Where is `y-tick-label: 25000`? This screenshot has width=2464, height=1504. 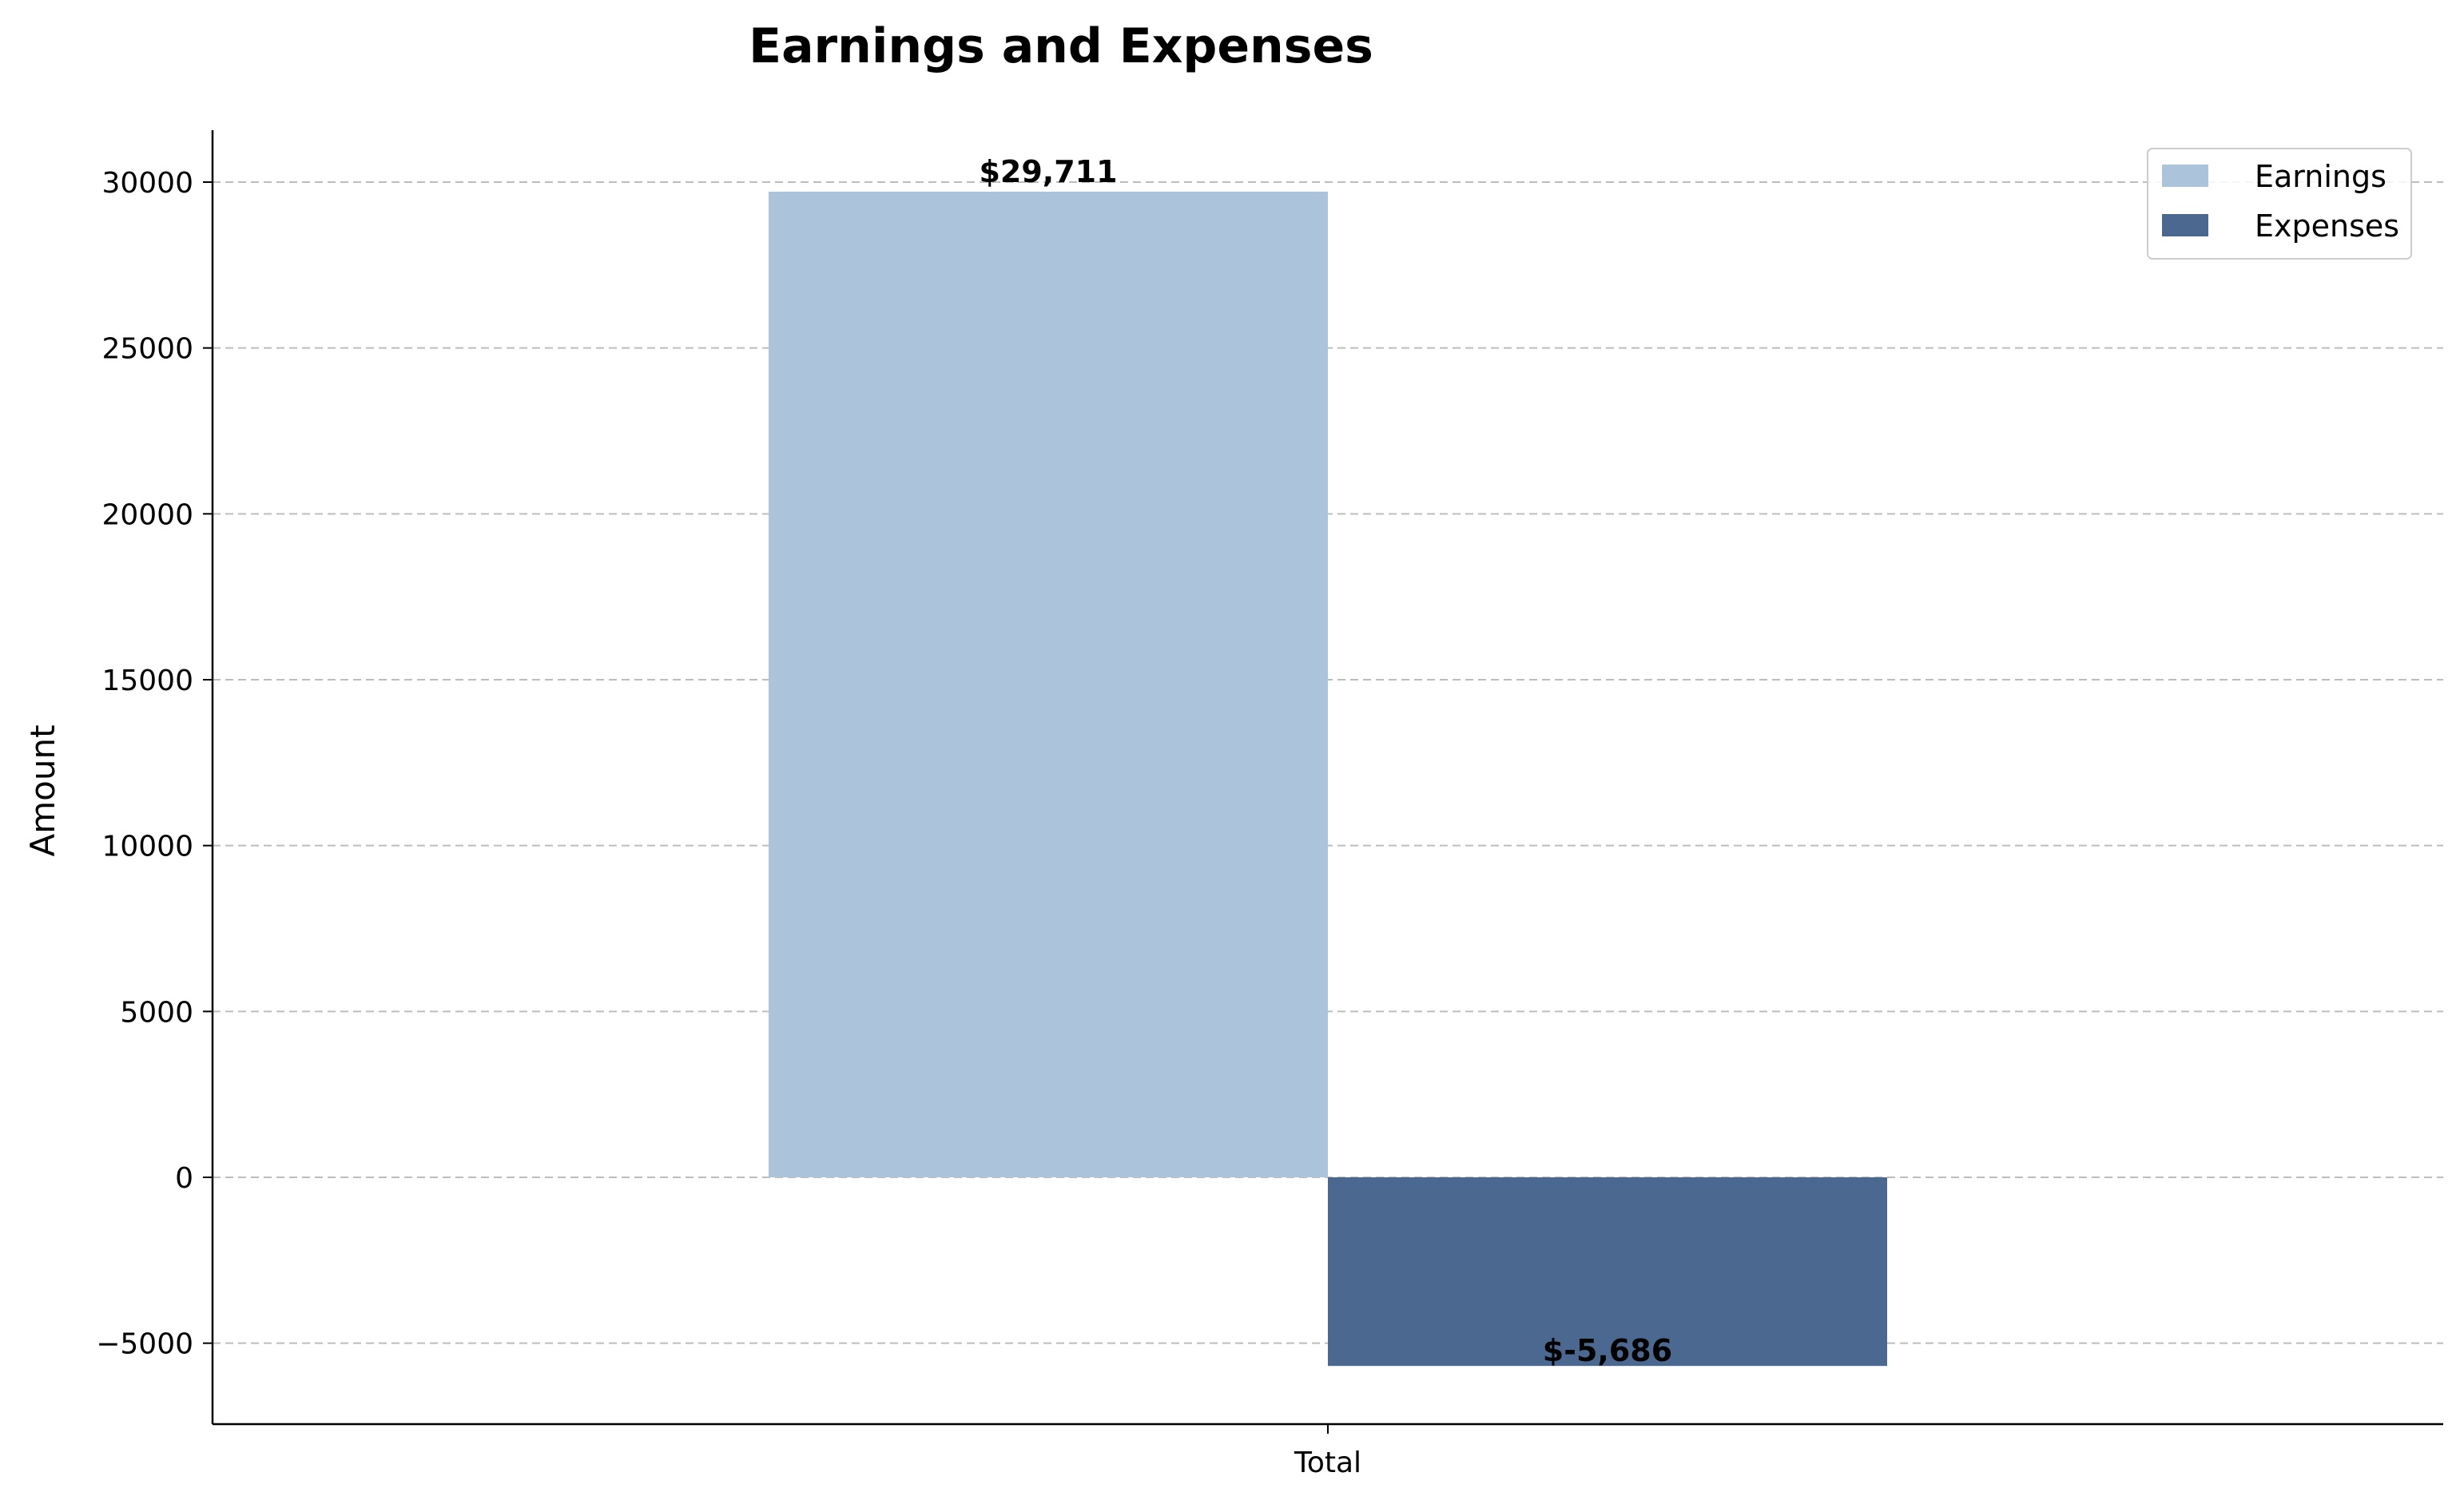
y-tick-label: 25000 is located at coordinates (147, 349).